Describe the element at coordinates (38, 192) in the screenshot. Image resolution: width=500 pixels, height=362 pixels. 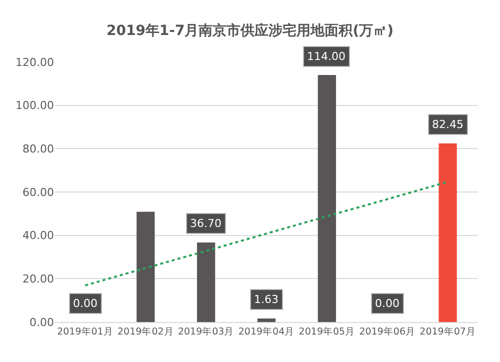
I see `y-tick-label: 60.00` at that location.